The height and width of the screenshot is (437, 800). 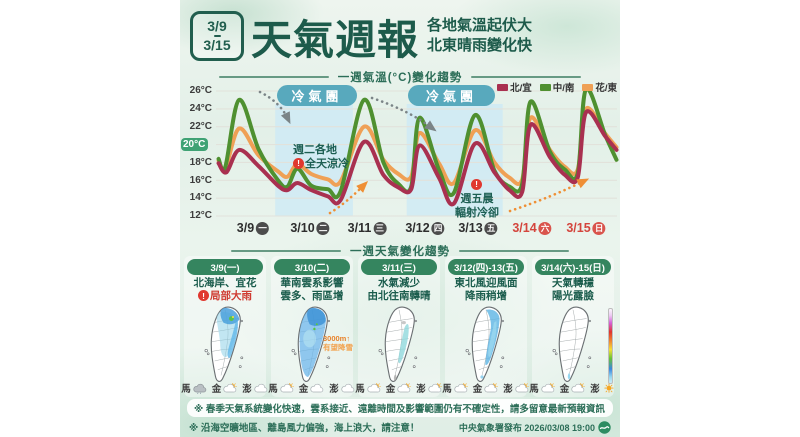 I want to click on weekday-badge: 六, so click(x=545, y=228).